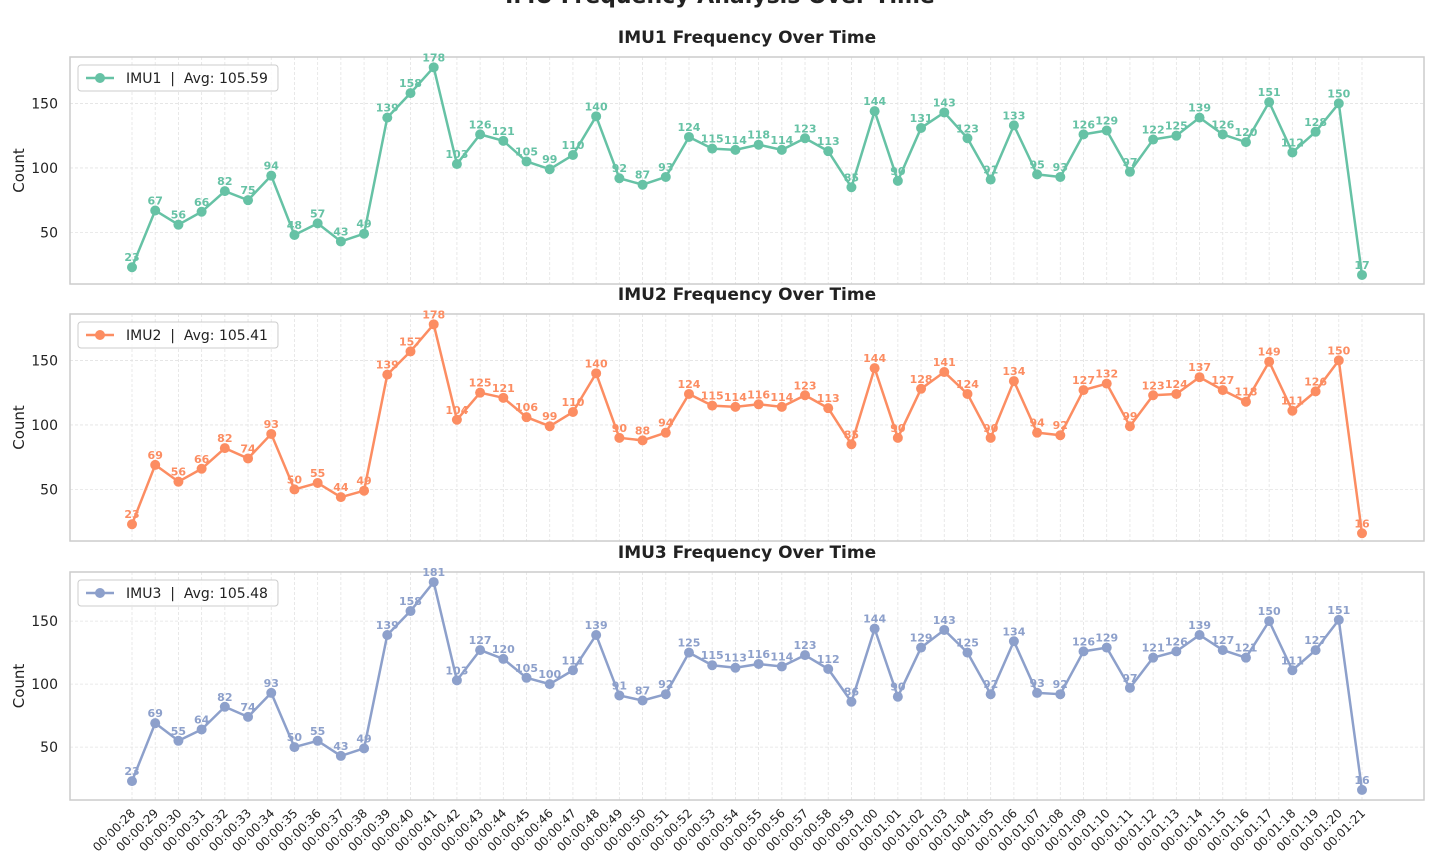 This screenshot has height=864, width=1440. What do you see at coordinates (317, 731) in the screenshot?
I see `data-label: 55` at bounding box center [317, 731].